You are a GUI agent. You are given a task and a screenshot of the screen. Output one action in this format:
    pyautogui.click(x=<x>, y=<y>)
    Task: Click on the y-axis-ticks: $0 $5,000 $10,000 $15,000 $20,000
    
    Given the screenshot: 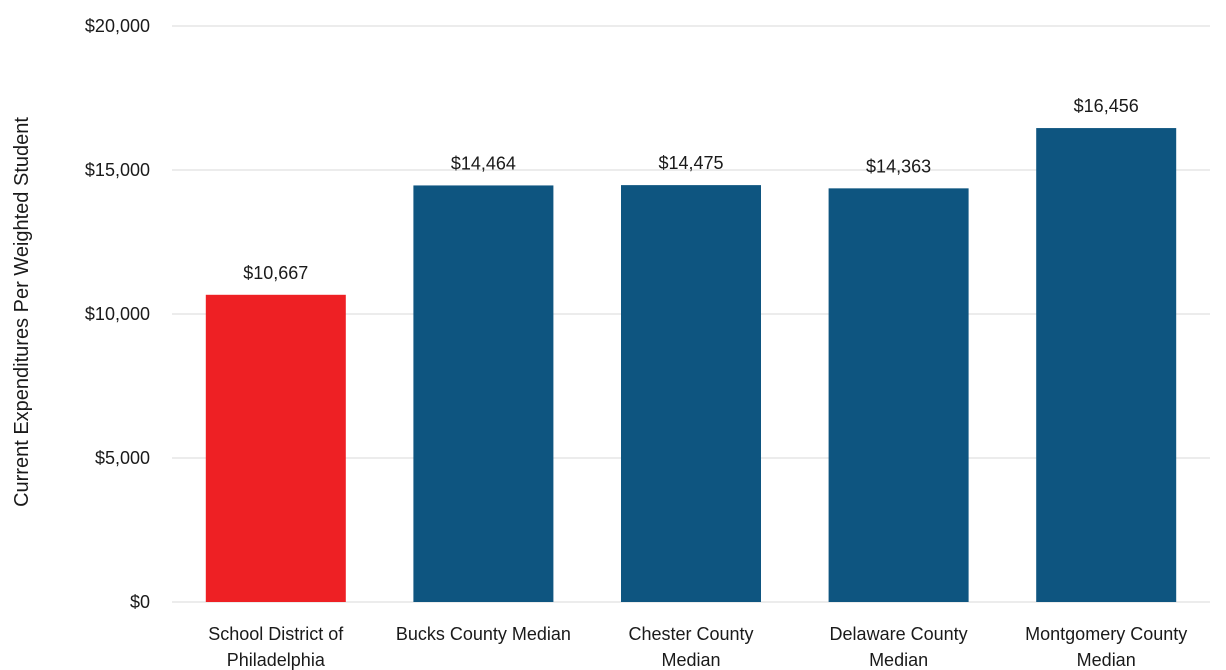 What is the action you would take?
    pyautogui.click(x=117, y=314)
    